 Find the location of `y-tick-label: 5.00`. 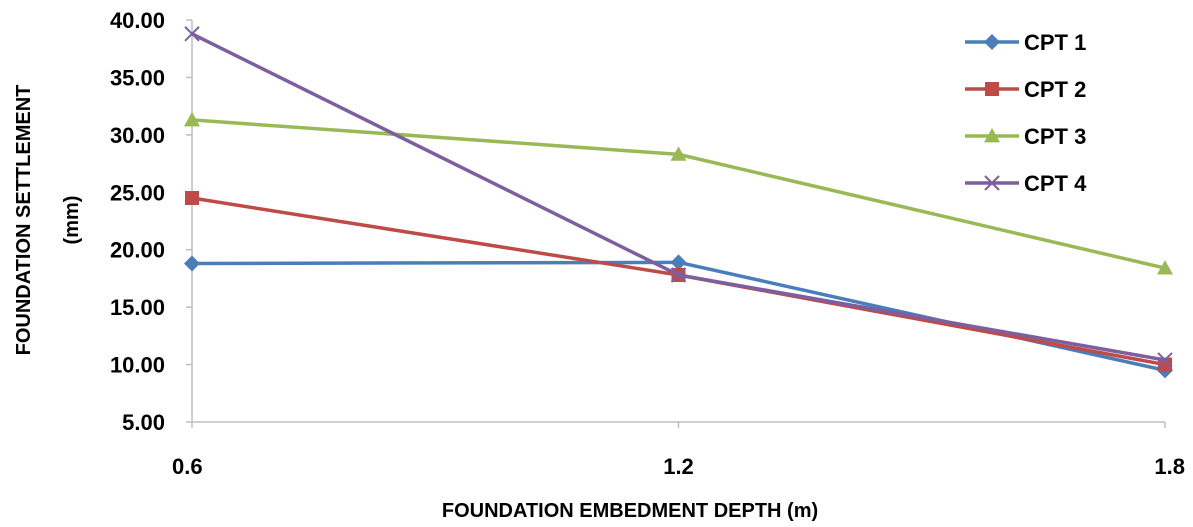

y-tick-label: 5.00 is located at coordinates (143, 422).